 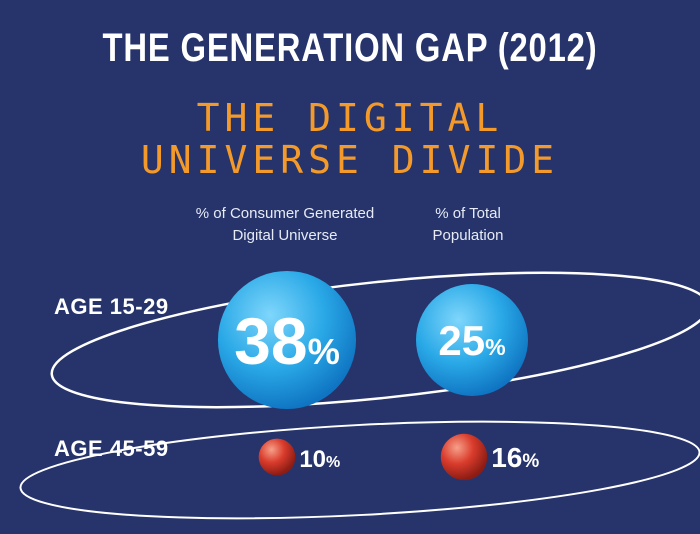 I want to click on column-header-line: % of Total, so click(x=468, y=213).